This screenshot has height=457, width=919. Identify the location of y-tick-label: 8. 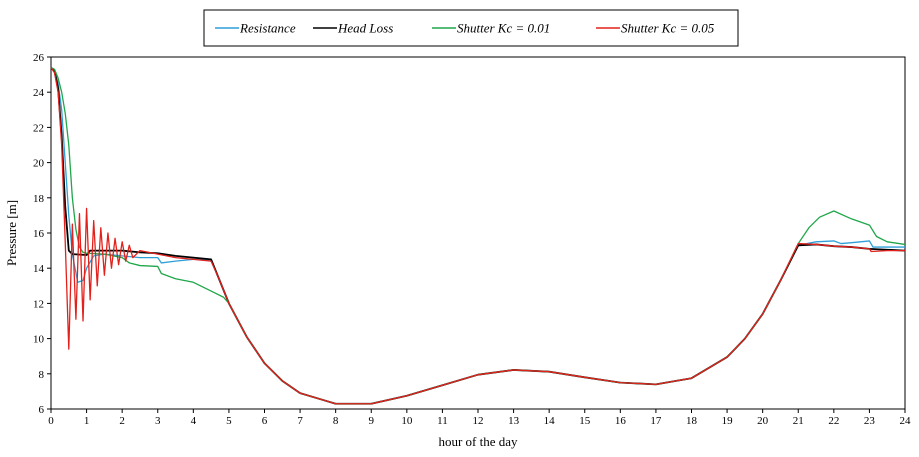
(42, 375).